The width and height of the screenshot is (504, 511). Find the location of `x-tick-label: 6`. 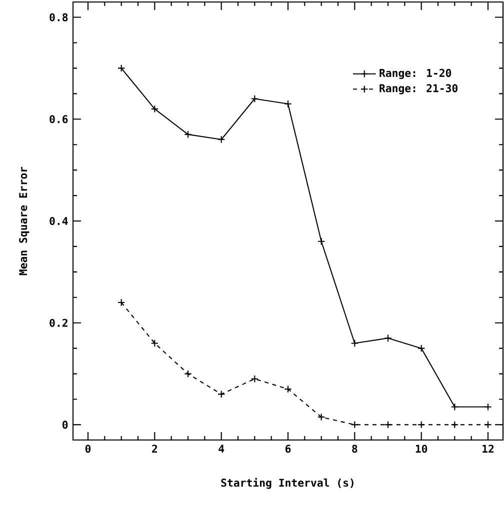

x-tick-label: 6 is located at coordinates (288, 448).